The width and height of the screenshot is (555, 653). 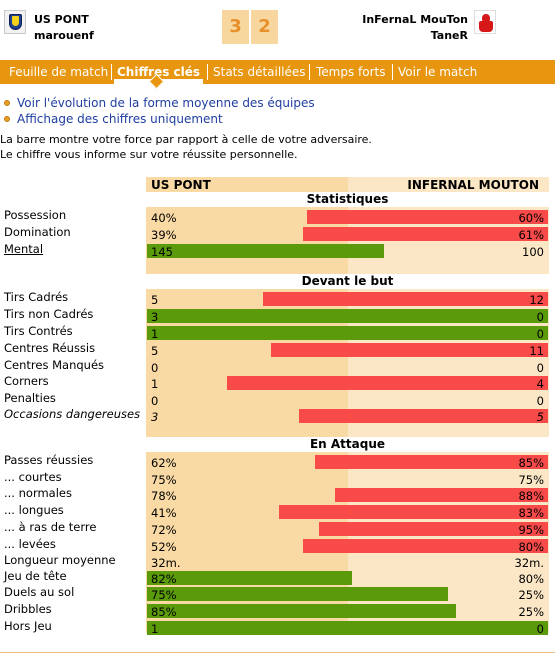 What do you see at coordinates (59, 72) in the screenshot?
I see `tab-feuille-de-match: Feuille de match` at bounding box center [59, 72].